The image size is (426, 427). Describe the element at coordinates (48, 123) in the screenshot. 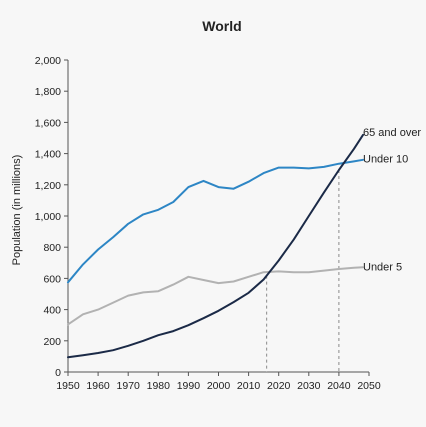

I see `y-tick-label: 1,600` at that location.